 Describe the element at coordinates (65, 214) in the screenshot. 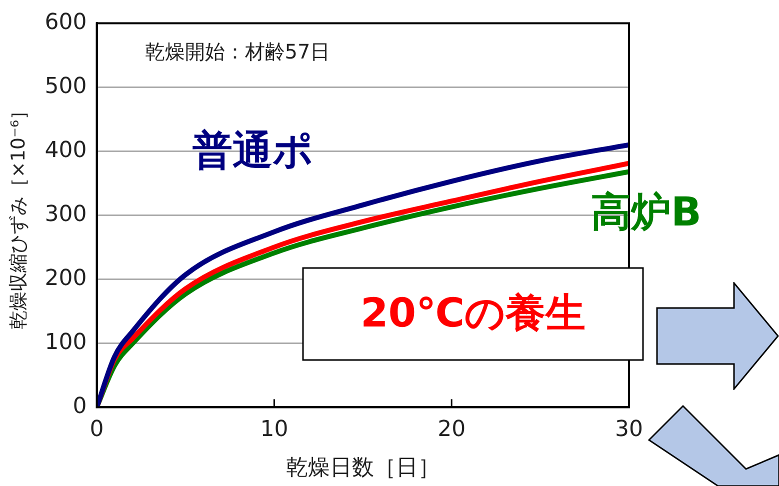

I see `y-tick-label: 300` at that location.